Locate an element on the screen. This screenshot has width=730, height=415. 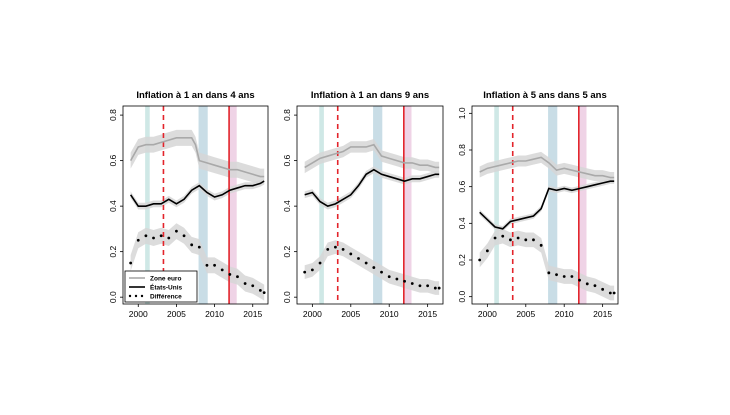
chart-title: Inflation à 1 an dans 9 ans is located at coordinates (370, 95).